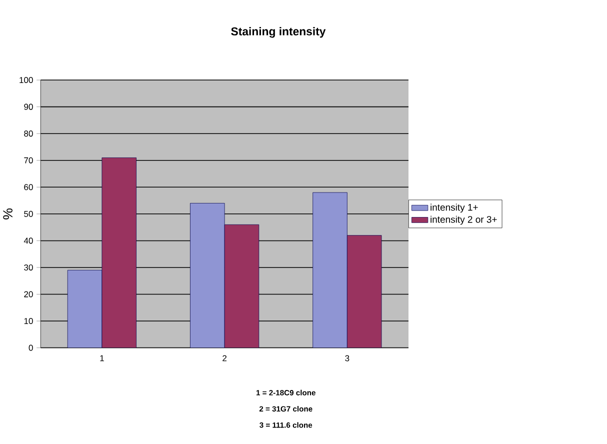 The width and height of the screenshot is (607, 444). I want to click on y-tick-label: 30, so click(28, 267).